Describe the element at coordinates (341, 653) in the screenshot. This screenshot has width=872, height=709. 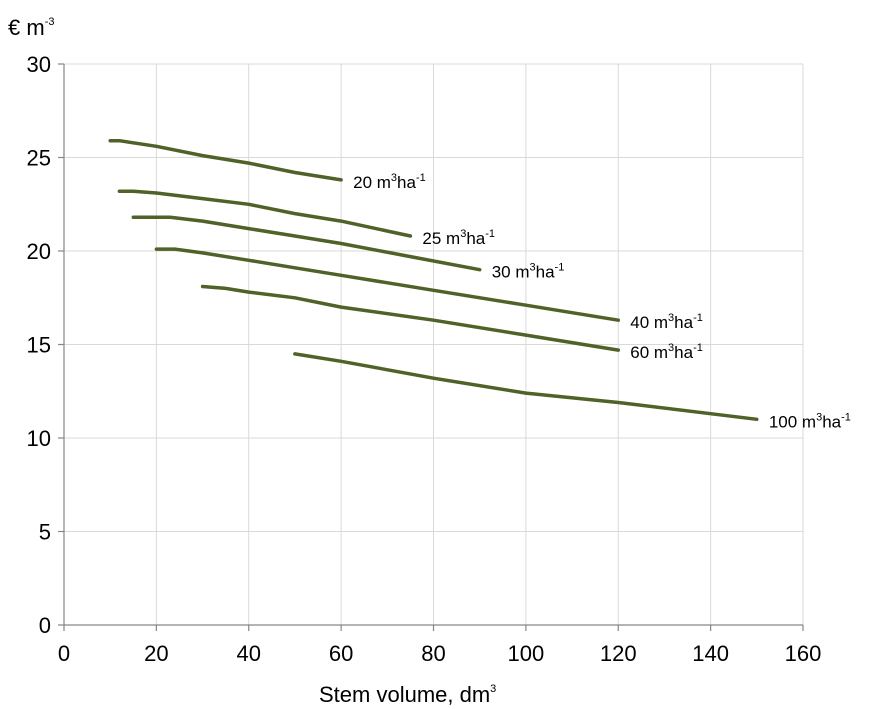
I see `x-tick-label: 60` at that location.